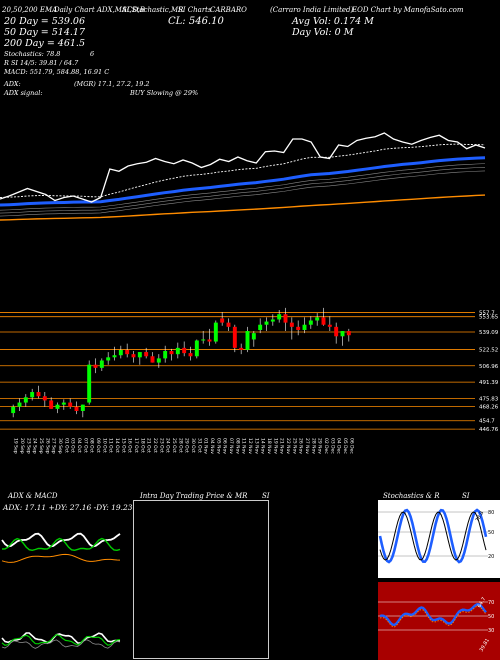 This screenshot has height=660, width=500. What do you see at coordinates (33, 496) in the screenshot?
I see `adx-macd-panel-title: ADX & MACD` at bounding box center [33, 496].